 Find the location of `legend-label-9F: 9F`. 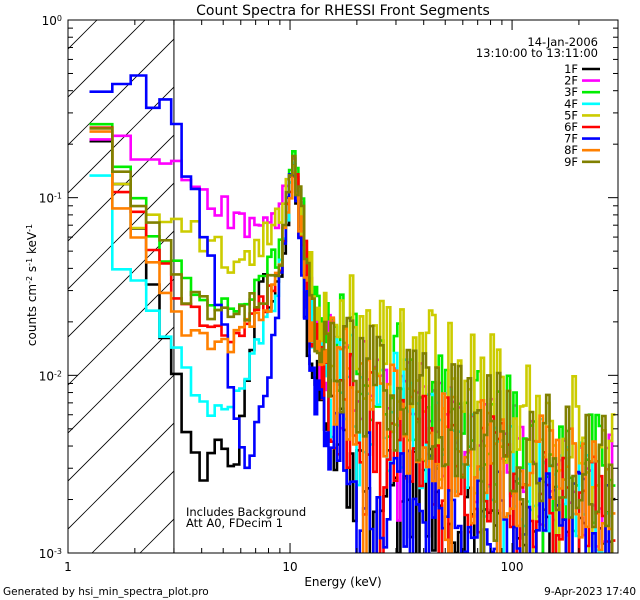

legend-label-9F: 9F is located at coordinates (571, 162).